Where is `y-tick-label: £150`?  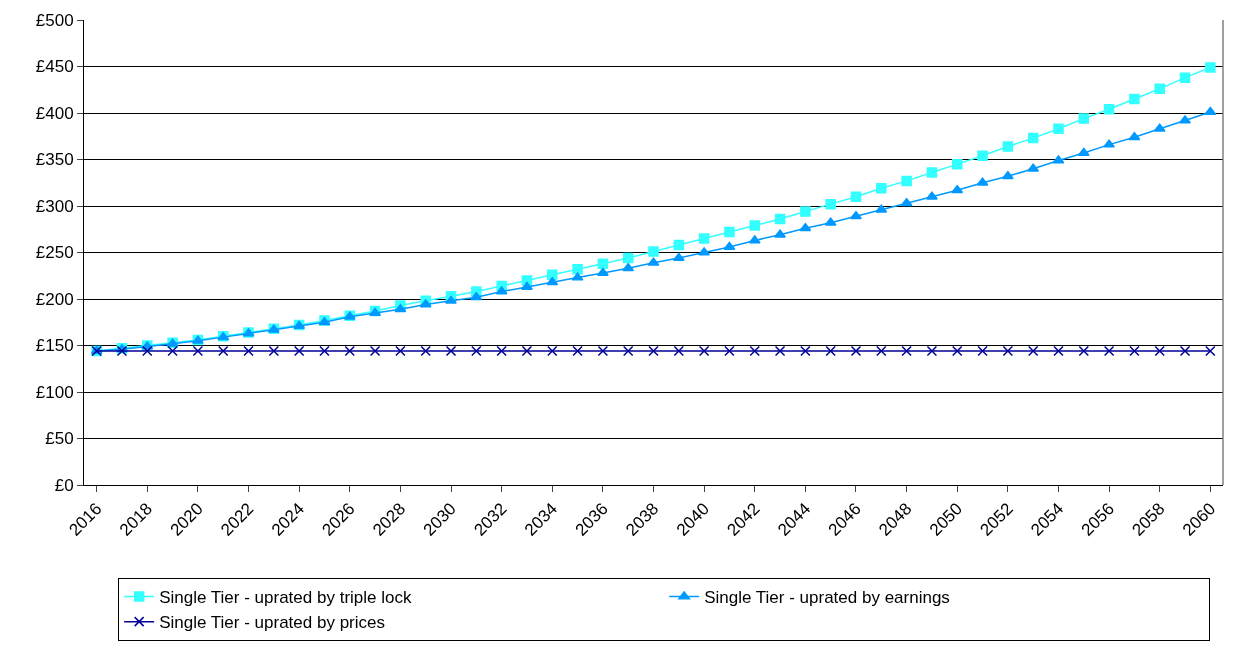 y-tick-label: £150 is located at coordinates (54, 346).